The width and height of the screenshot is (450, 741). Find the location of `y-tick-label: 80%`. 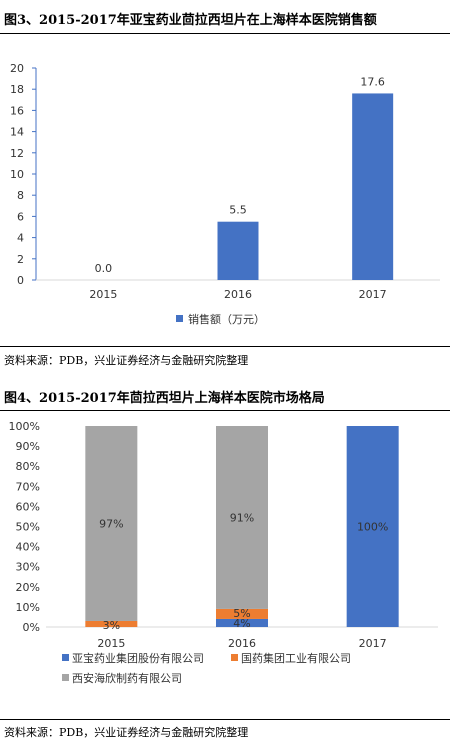

y-tick-label: 80% is located at coordinates (28, 466).